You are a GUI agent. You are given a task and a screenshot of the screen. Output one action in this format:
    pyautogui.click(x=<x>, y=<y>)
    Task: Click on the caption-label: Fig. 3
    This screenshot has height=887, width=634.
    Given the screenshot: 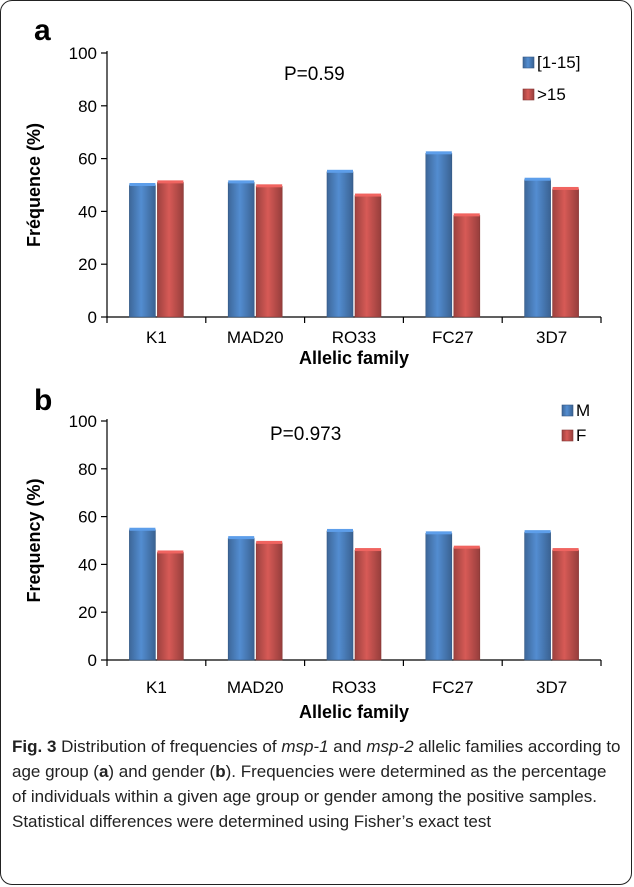 What is the action you would take?
    pyautogui.click(x=34, y=746)
    